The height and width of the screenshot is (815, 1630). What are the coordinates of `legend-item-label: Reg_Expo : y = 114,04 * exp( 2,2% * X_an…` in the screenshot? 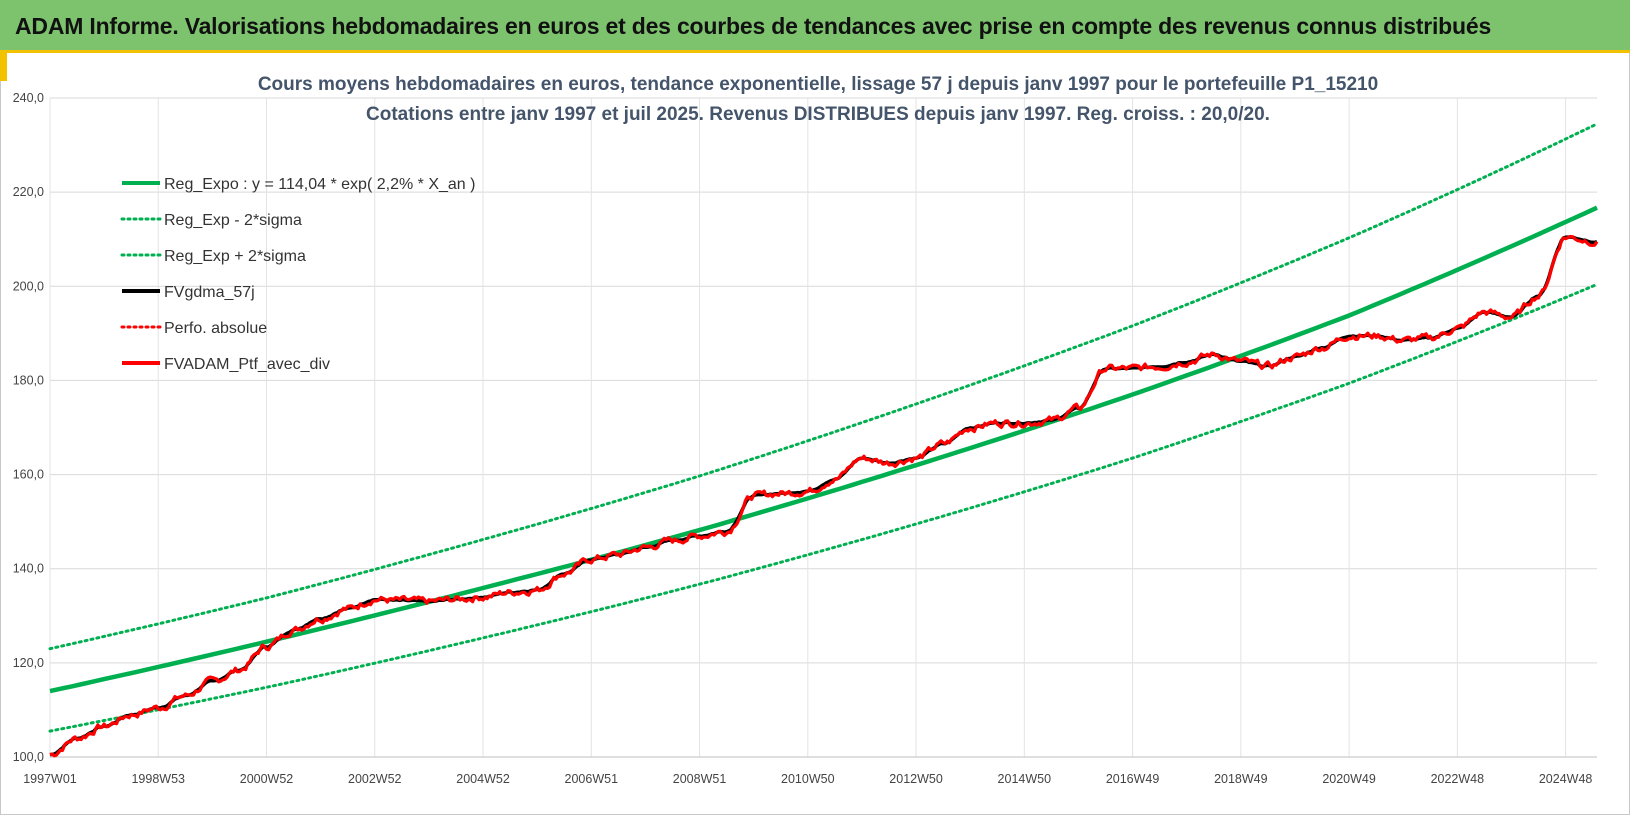 It's located at (319, 184).